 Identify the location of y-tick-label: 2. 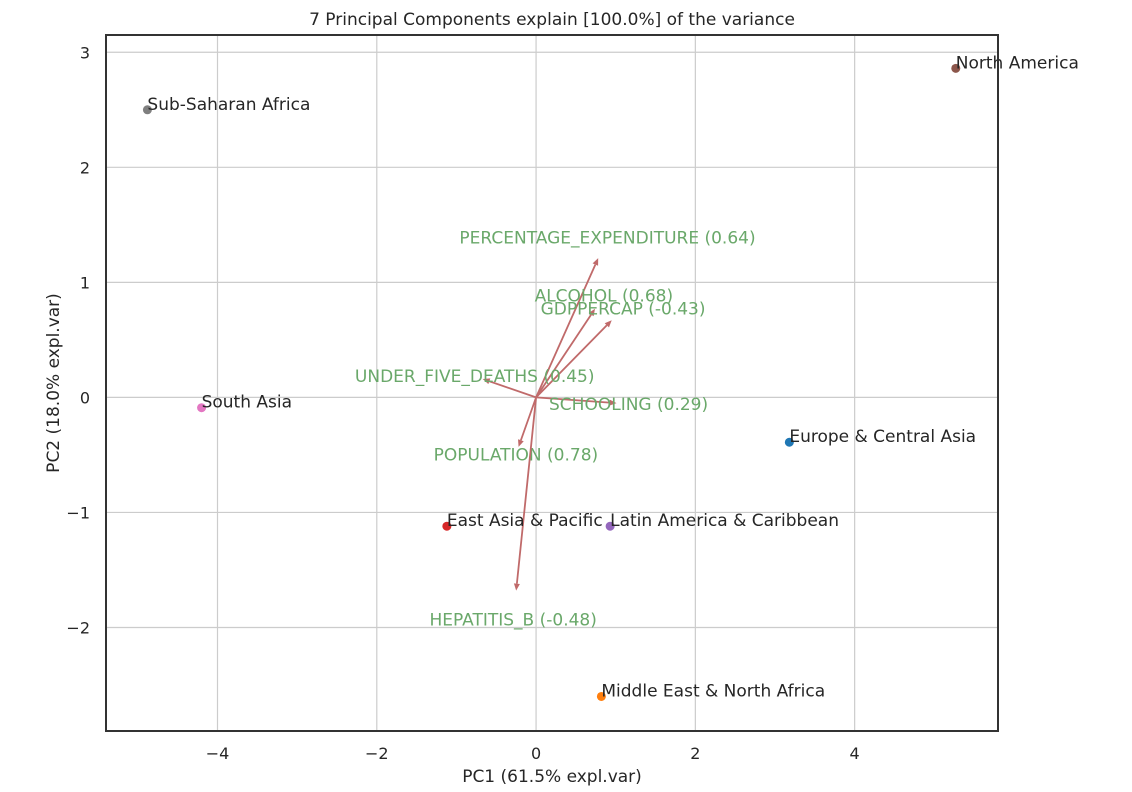
(85, 167).